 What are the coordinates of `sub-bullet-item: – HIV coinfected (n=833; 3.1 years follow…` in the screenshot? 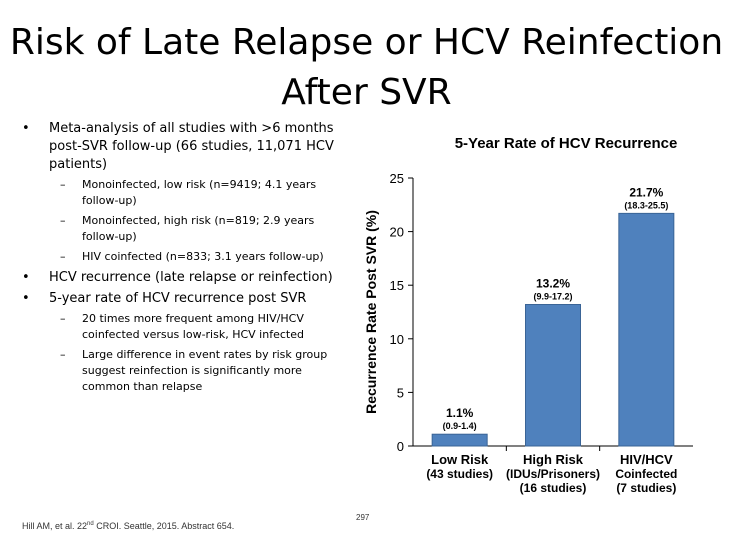 It's located at (182, 257).